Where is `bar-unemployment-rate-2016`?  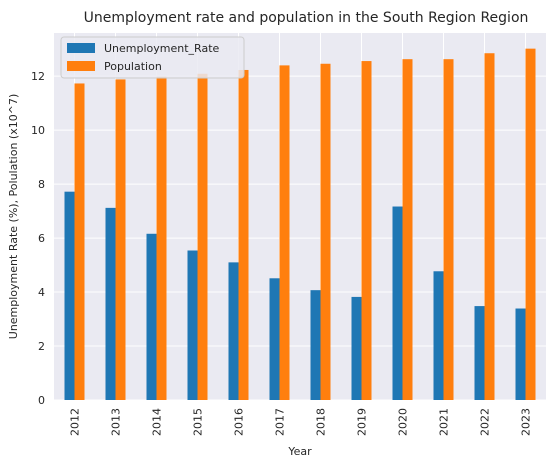 bar-unemployment-rate-2016 is located at coordinates (233, 331).